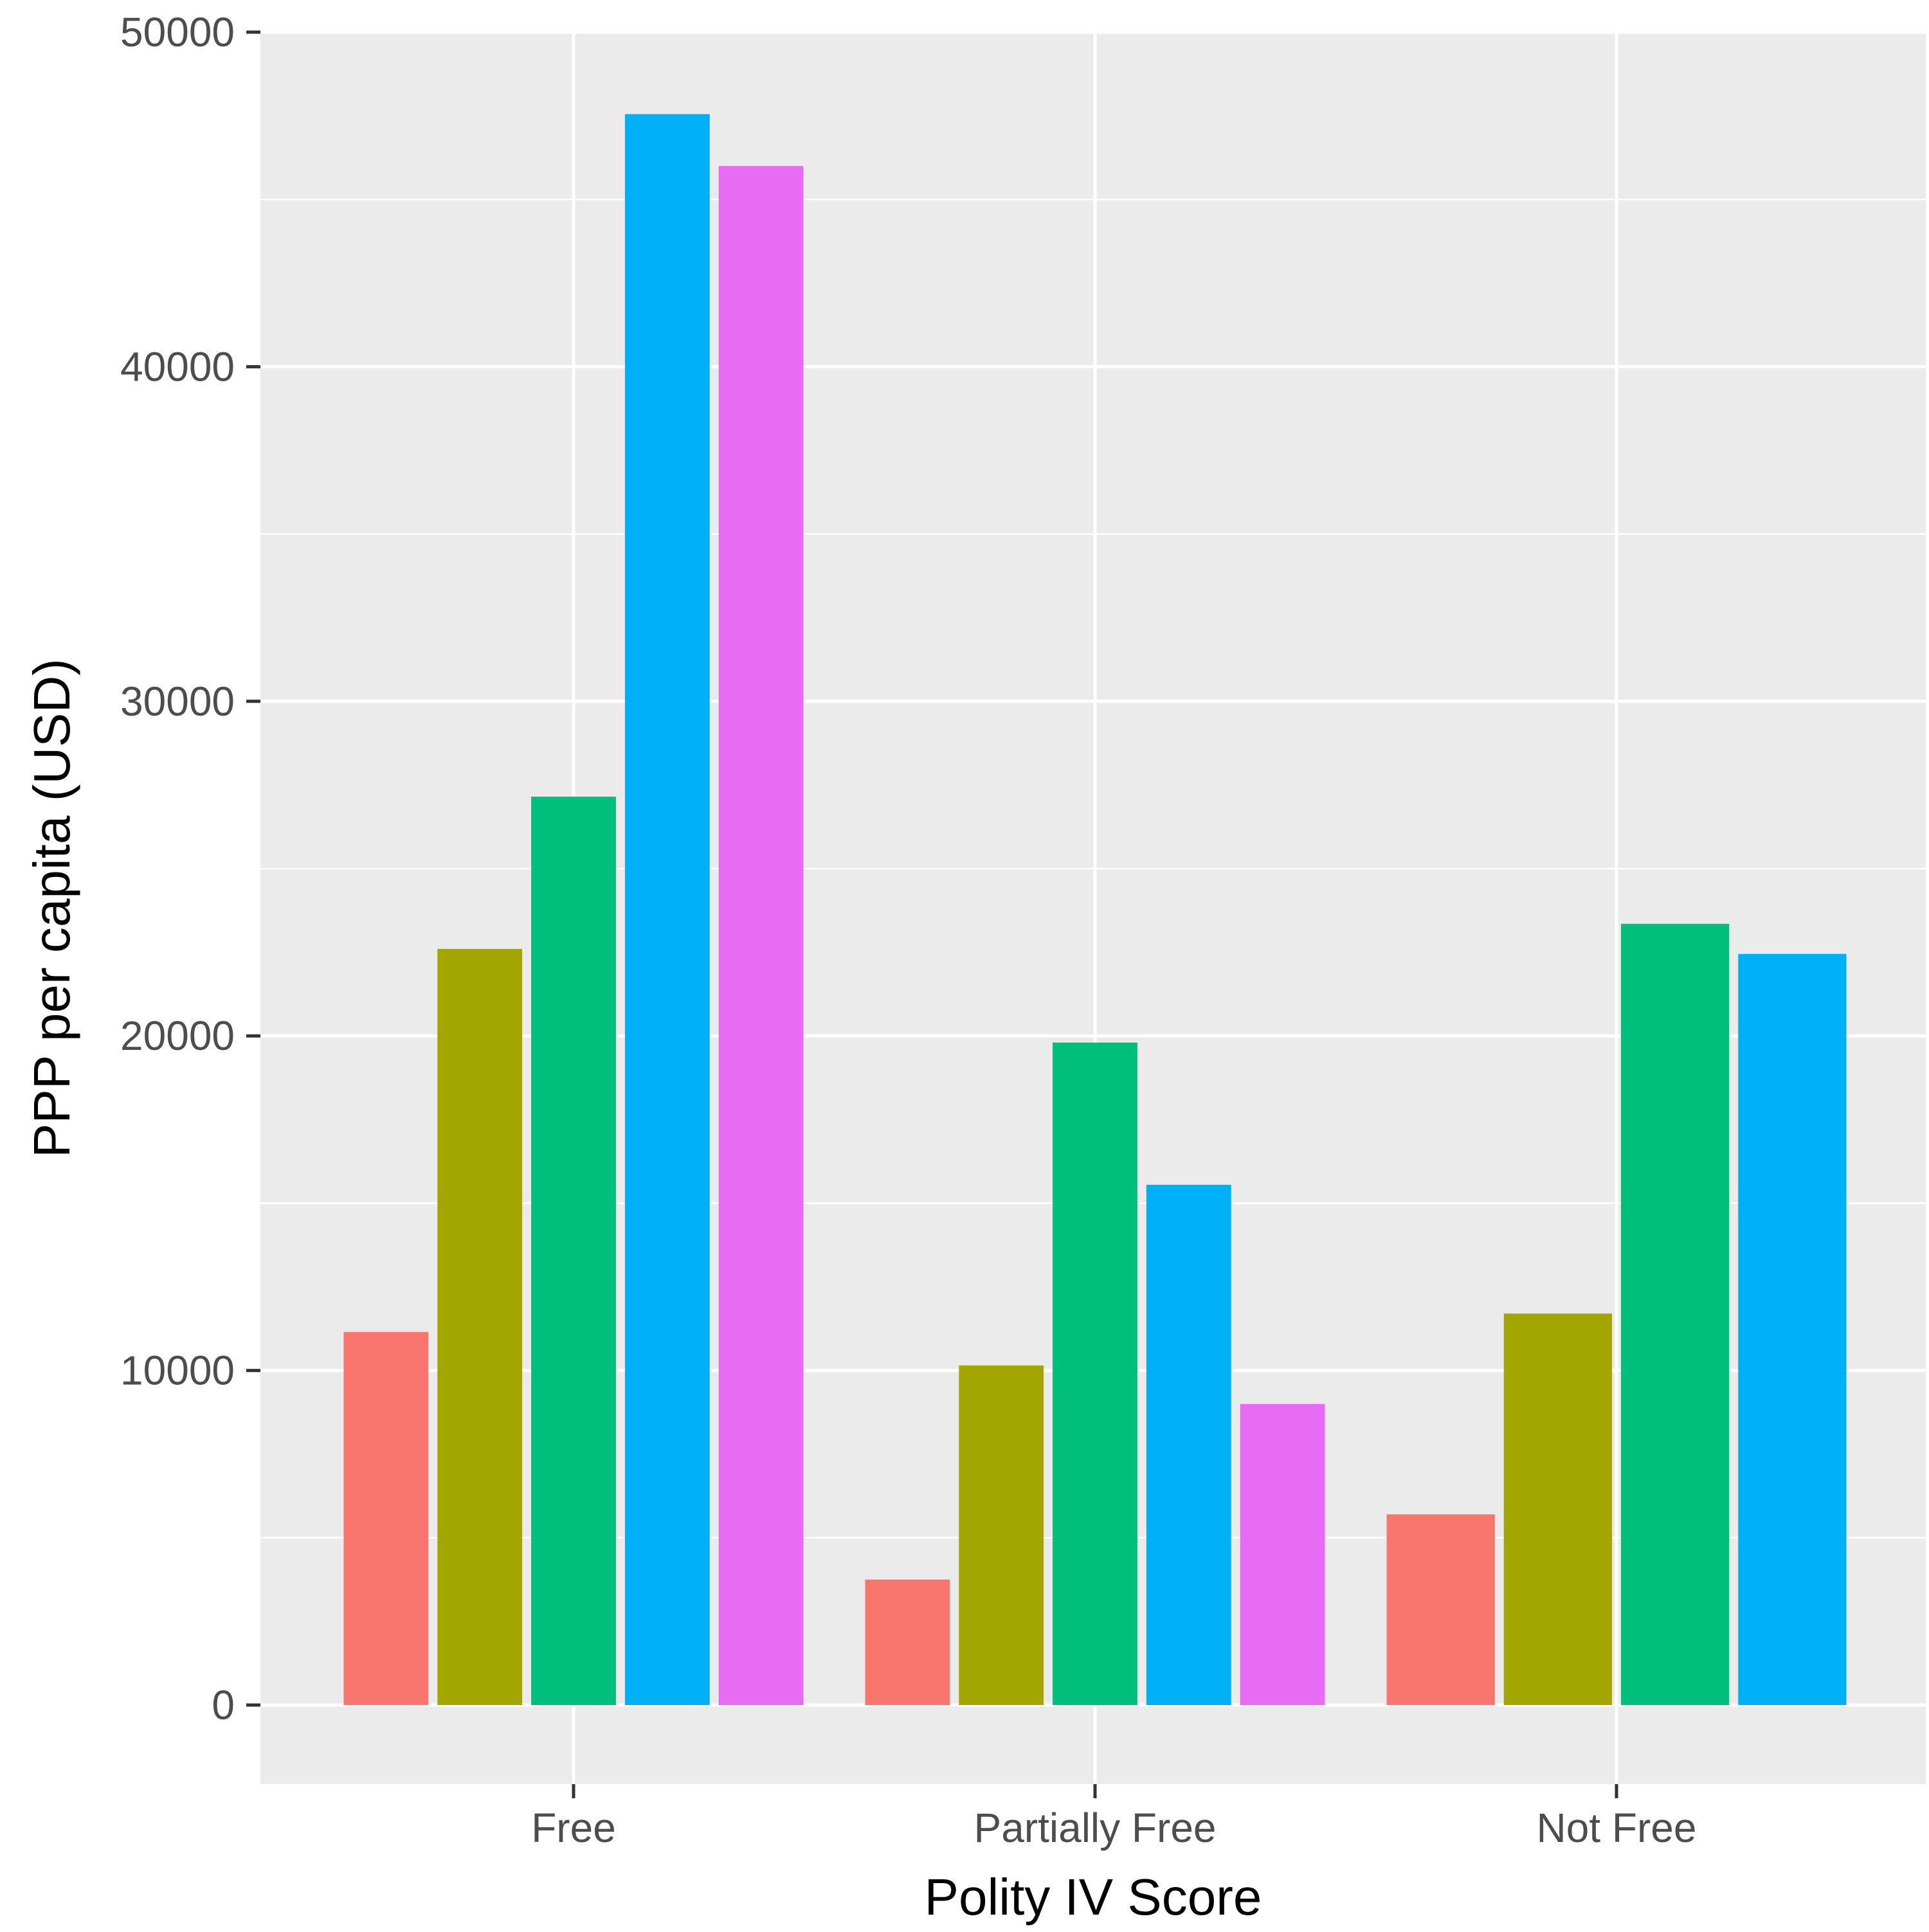  I want to click on y-tick-label: 40000, so click(177, 366).